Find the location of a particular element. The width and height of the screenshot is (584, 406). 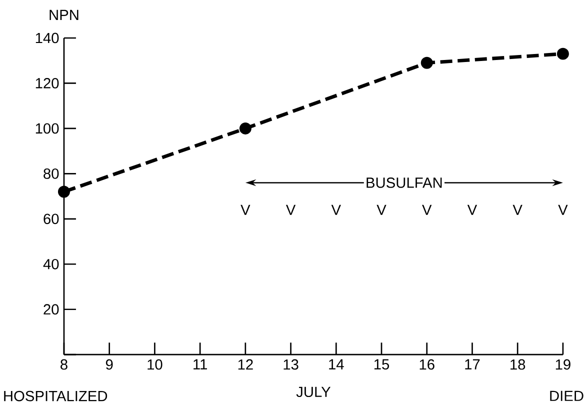

x-tick-label: 8 is located at coordinates (64, 364).